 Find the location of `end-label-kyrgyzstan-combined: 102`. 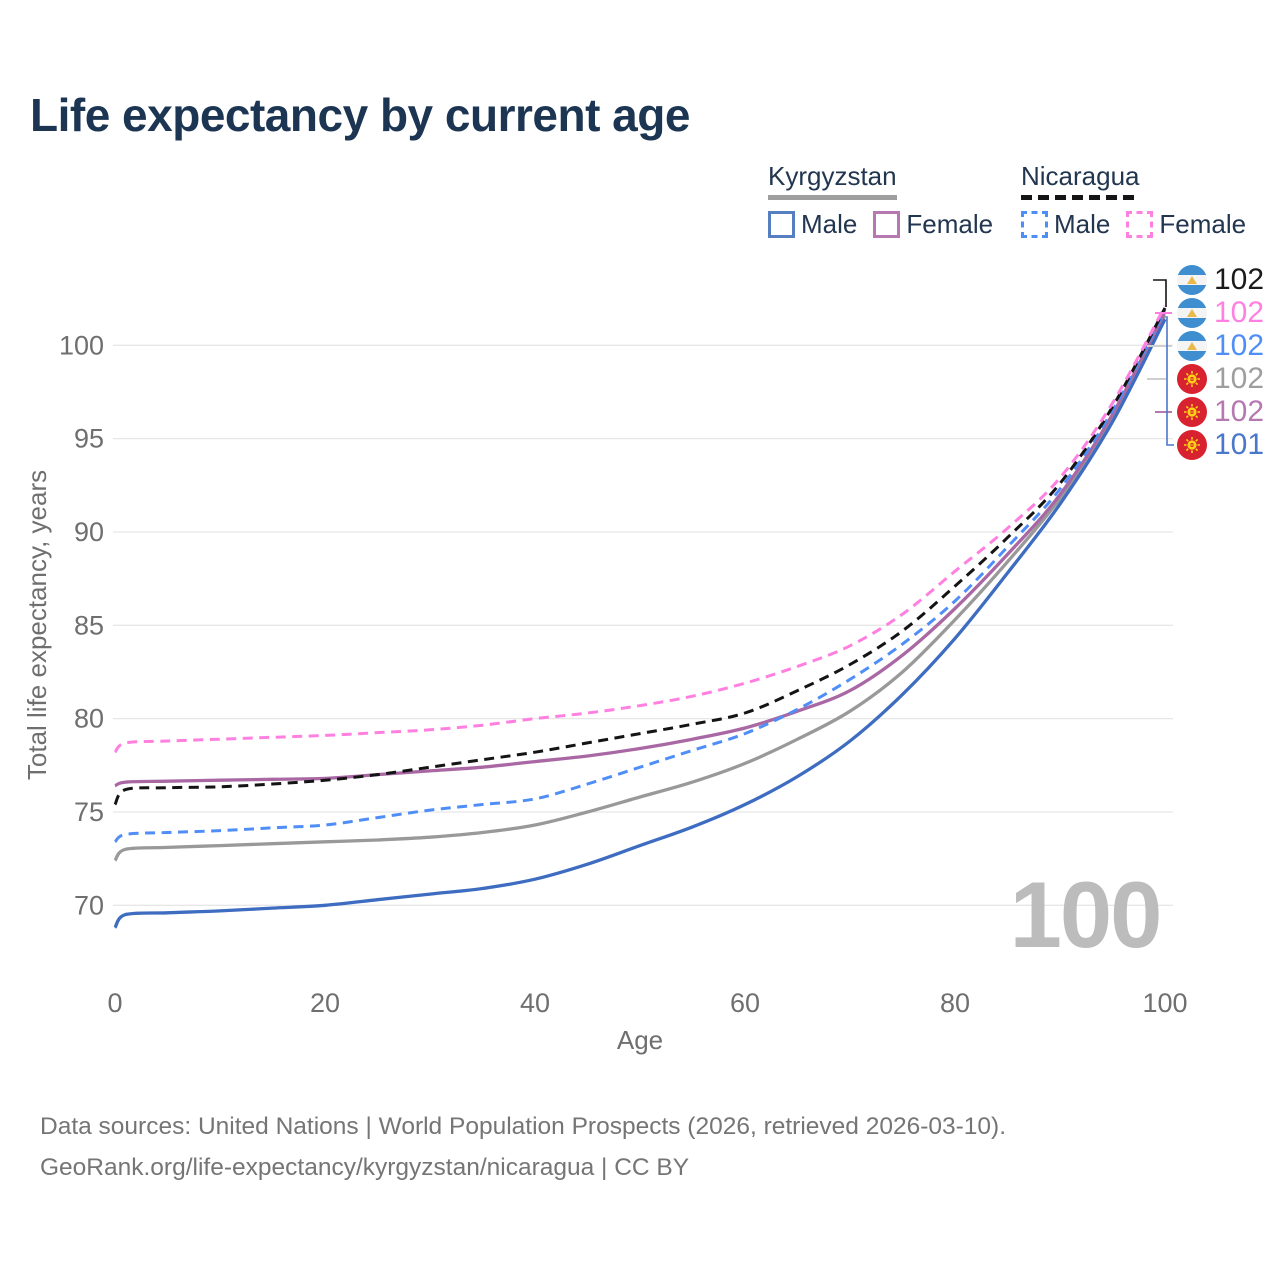

end-label-kyrgyzstan-combined: 102 is located at coordinates (1220, 379).